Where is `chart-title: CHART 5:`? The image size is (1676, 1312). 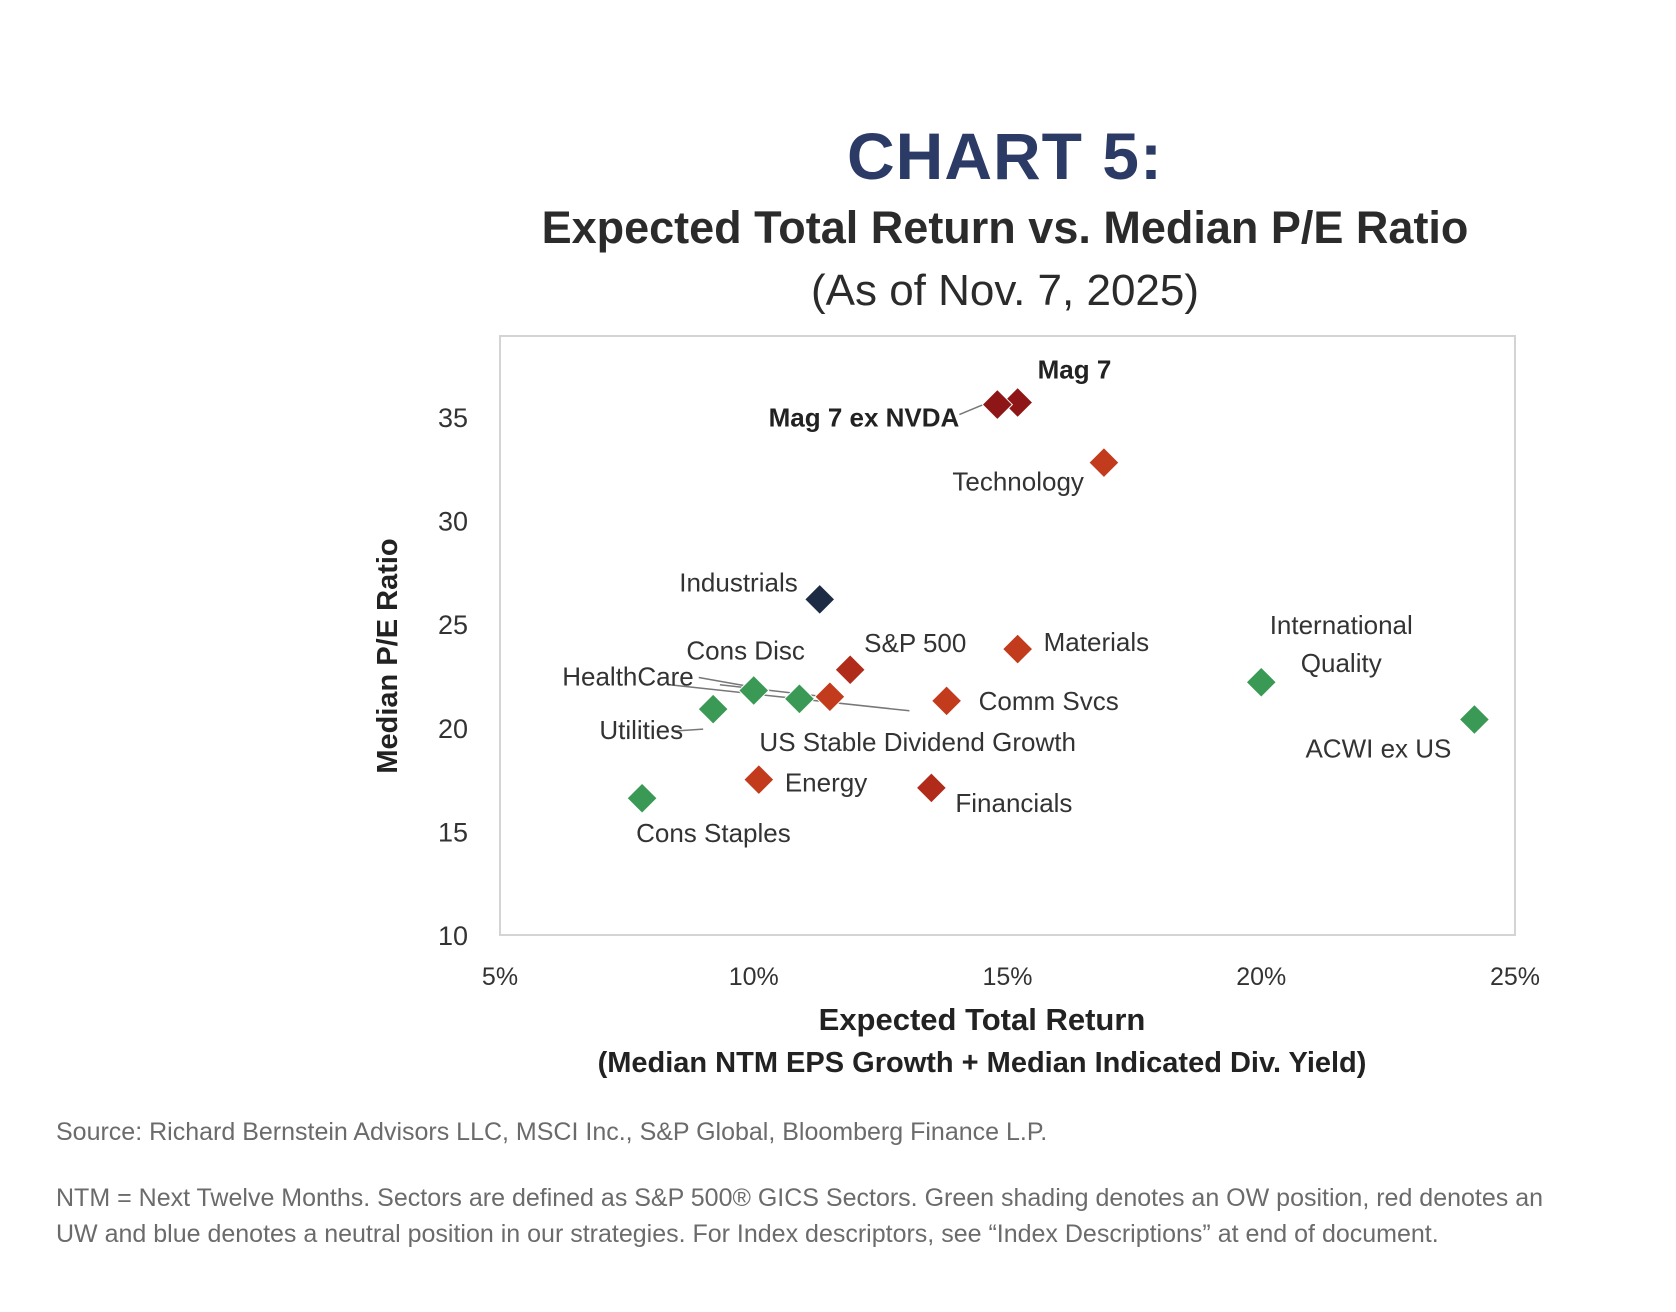 chart-title: CHART 5: is located at coordinates (1005, 156).